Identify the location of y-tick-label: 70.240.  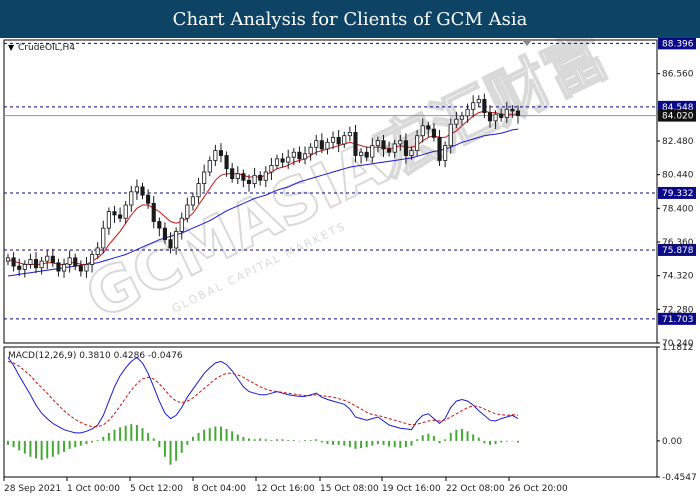
(678, 344).